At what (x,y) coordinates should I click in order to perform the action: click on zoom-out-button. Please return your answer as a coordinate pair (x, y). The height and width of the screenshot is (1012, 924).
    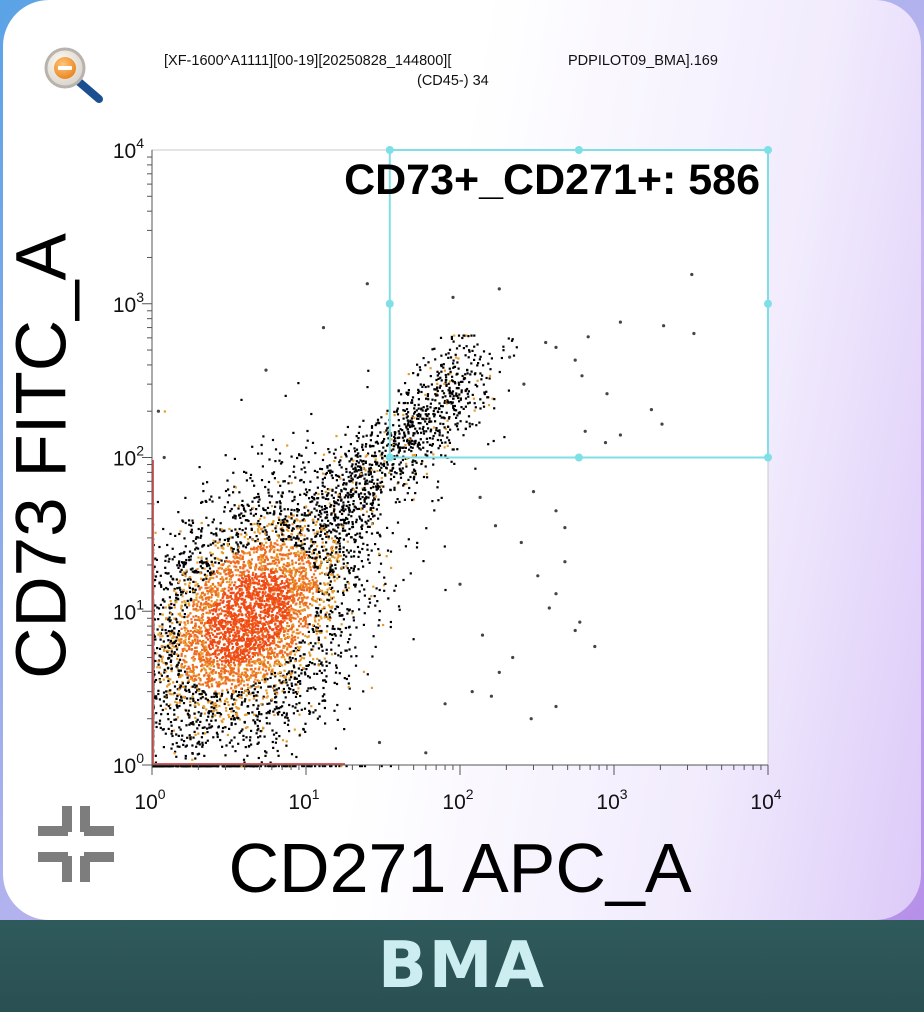
    Looking at the image, I should click on (75, 76).